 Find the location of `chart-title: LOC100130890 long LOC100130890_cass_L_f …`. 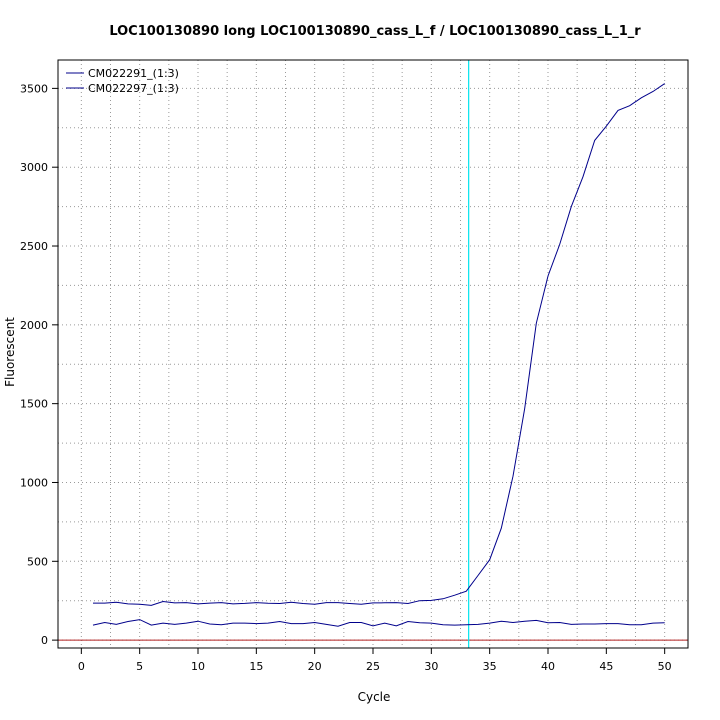

chart-title: LOC100130890 long LOC100130890_cass_L_f … is located at coordinates (375, 31).